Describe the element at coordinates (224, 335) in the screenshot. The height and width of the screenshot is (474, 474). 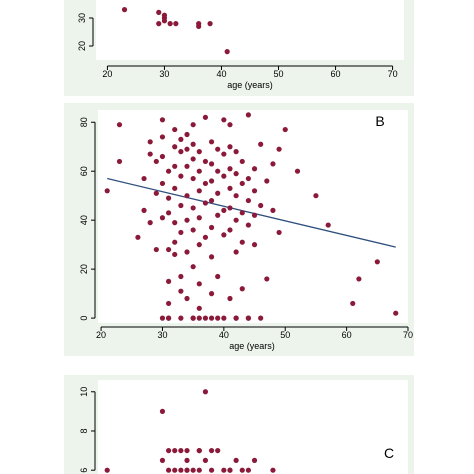
I see `x-tick-label: 40` at that location.